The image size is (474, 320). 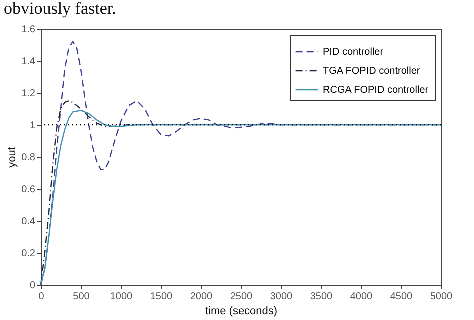 What do you see at coordinates (241, 312) in the screenshot?
I see `x-axis-title: time (seconds)` at bounding box center [241, 312].